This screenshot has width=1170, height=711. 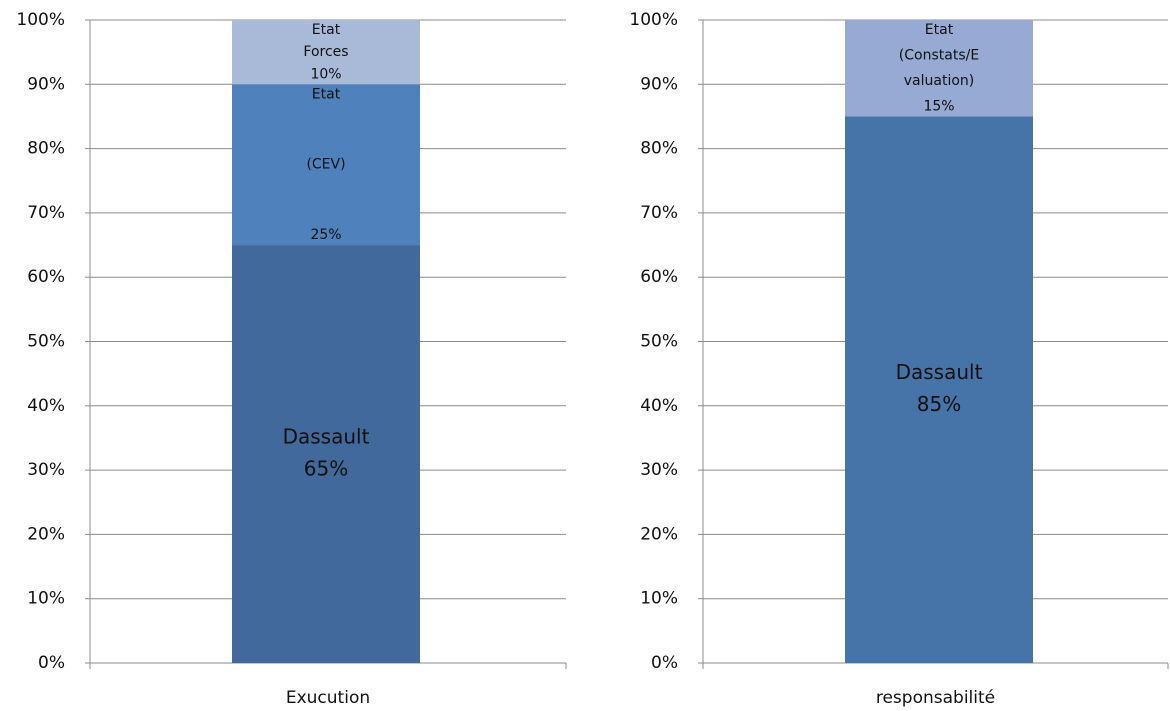 What do you see at coordinates (939, 81) in the screenshot?
I see `series-label-line: valuation)` at bounding box center [939, 81].